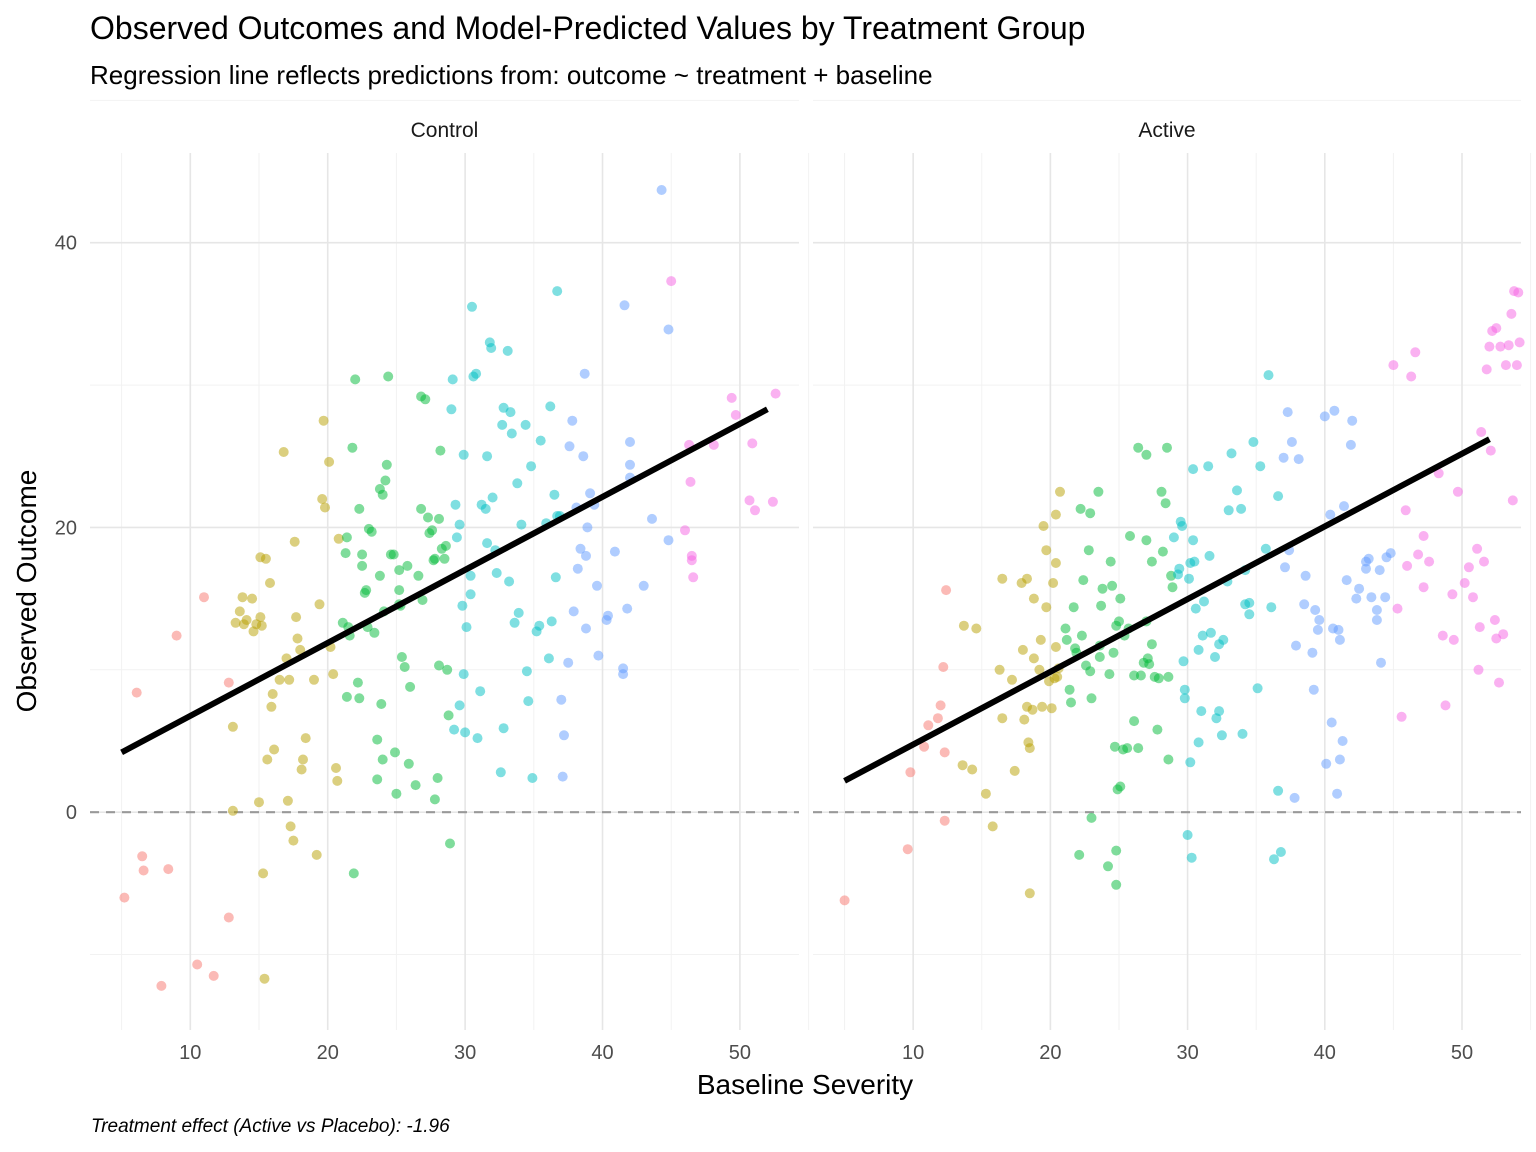 The image size is (1536, 1152). I want to click on y-tick-label: 40, so click(66, 244).